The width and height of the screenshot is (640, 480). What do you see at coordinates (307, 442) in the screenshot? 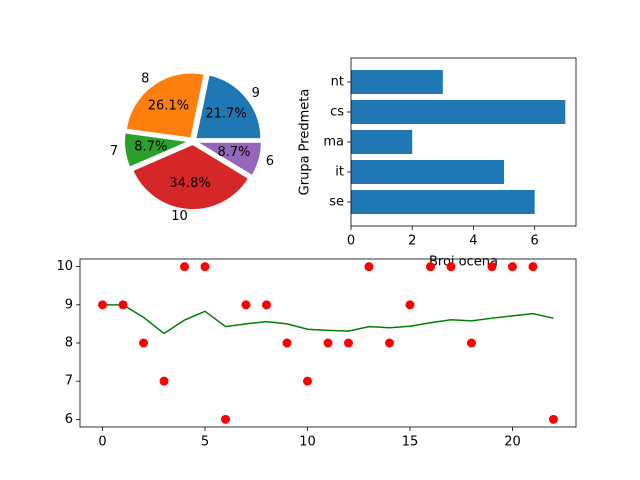
I see `scatter-xtick-label-10: 10` at bounding box center [307, 442].